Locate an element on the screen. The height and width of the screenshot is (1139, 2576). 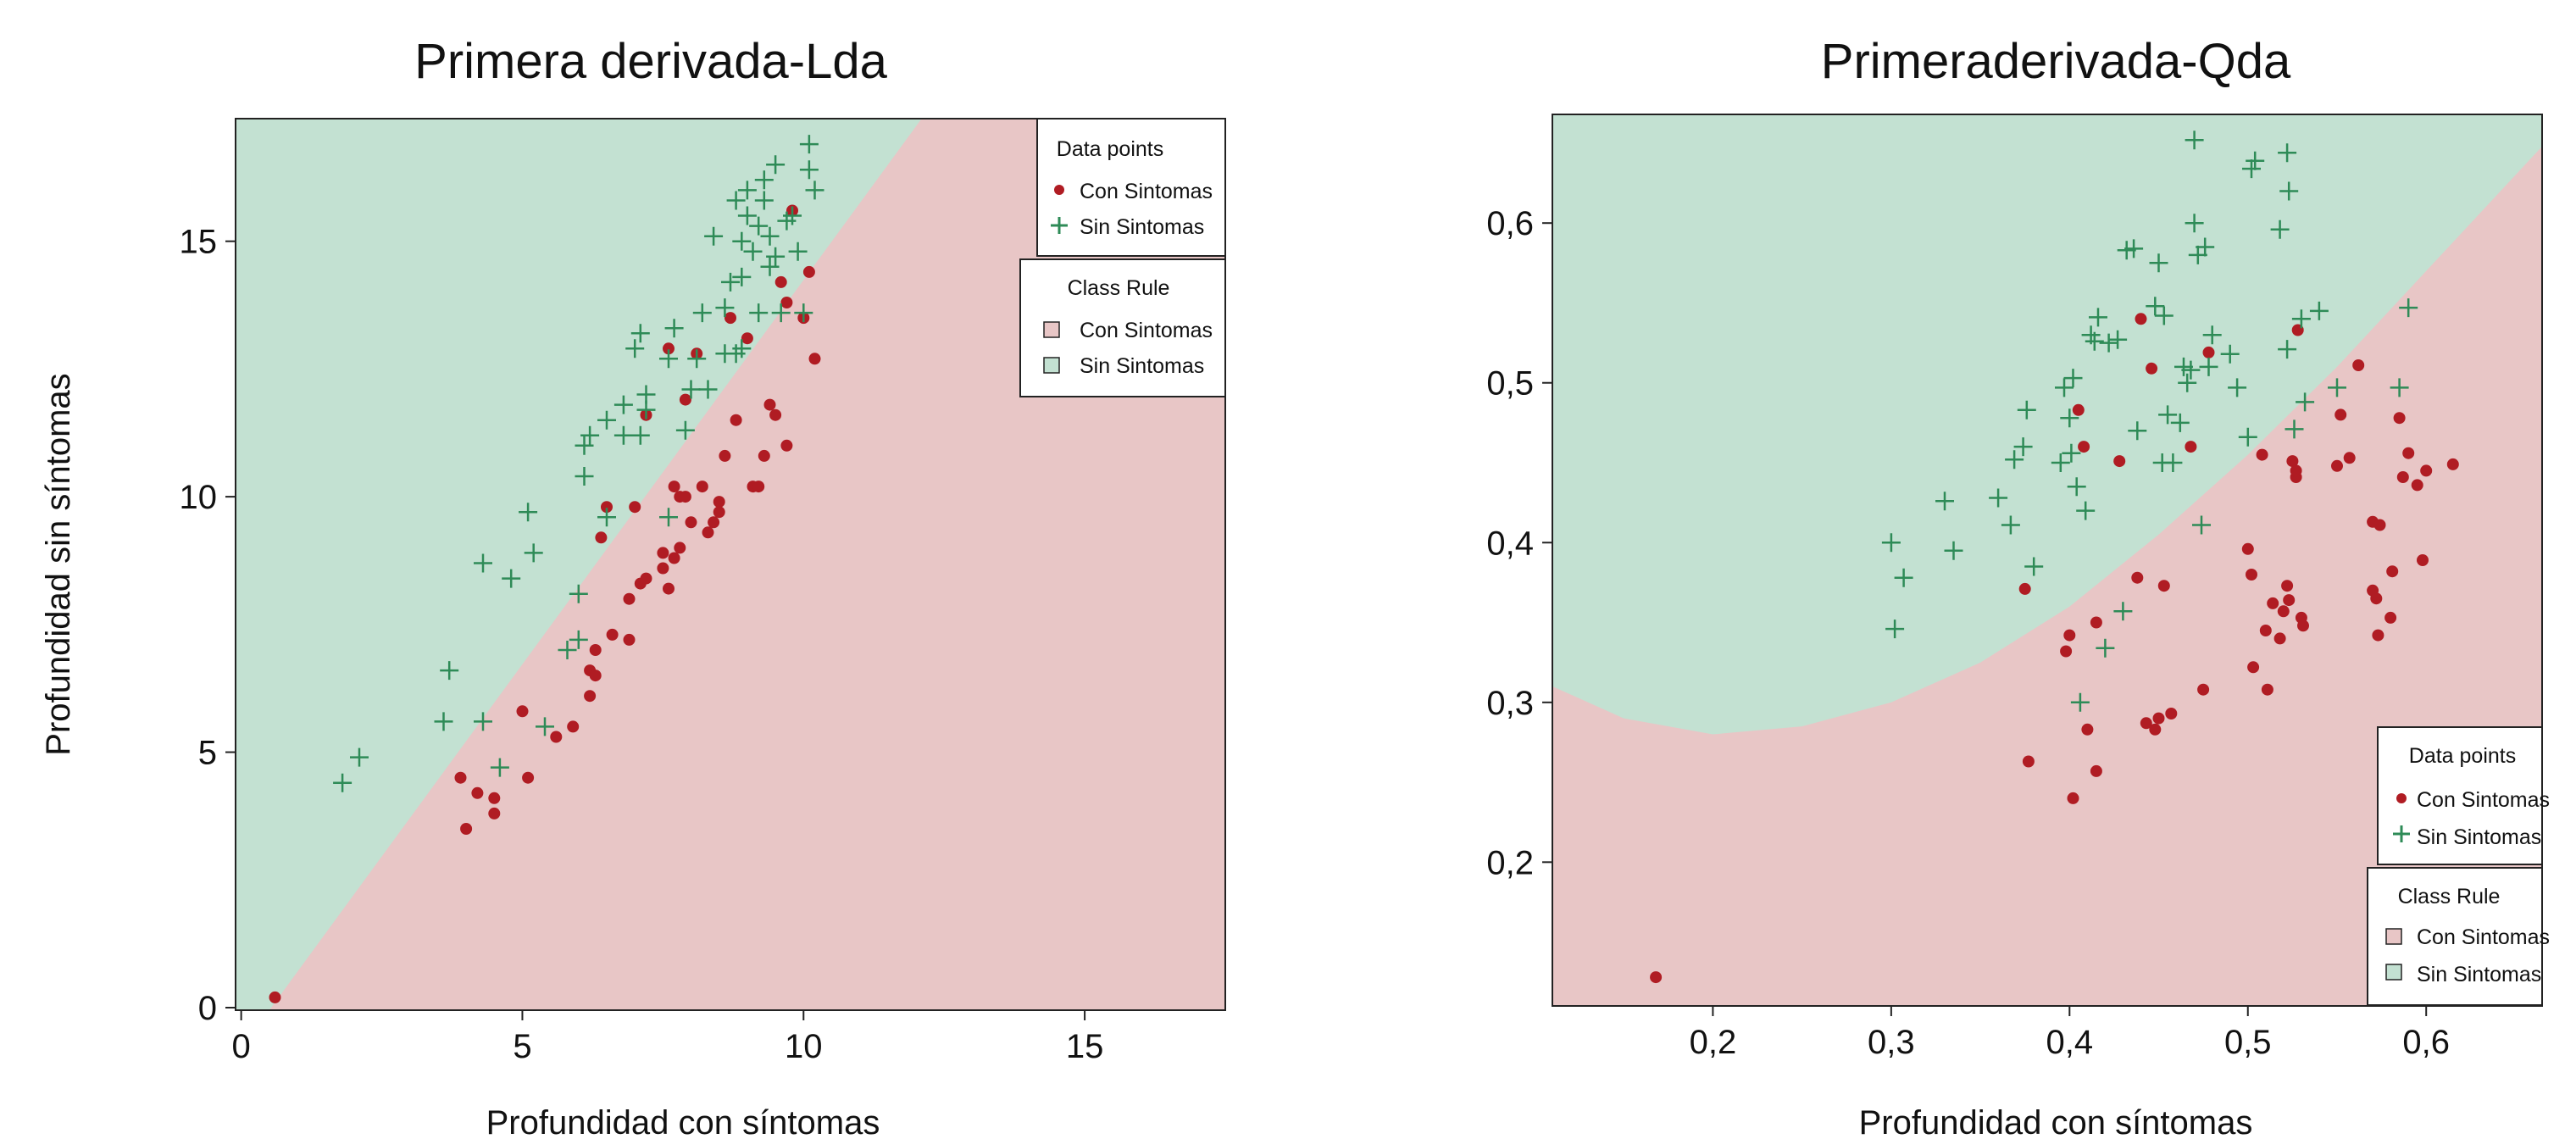
qda-legend-con-swatch is located at coordinates (2393, 936).